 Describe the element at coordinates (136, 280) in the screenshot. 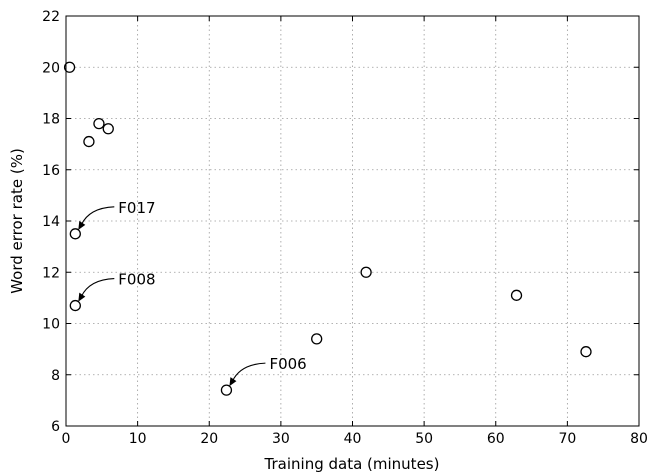

I see `annotation-label: F008` at that location.